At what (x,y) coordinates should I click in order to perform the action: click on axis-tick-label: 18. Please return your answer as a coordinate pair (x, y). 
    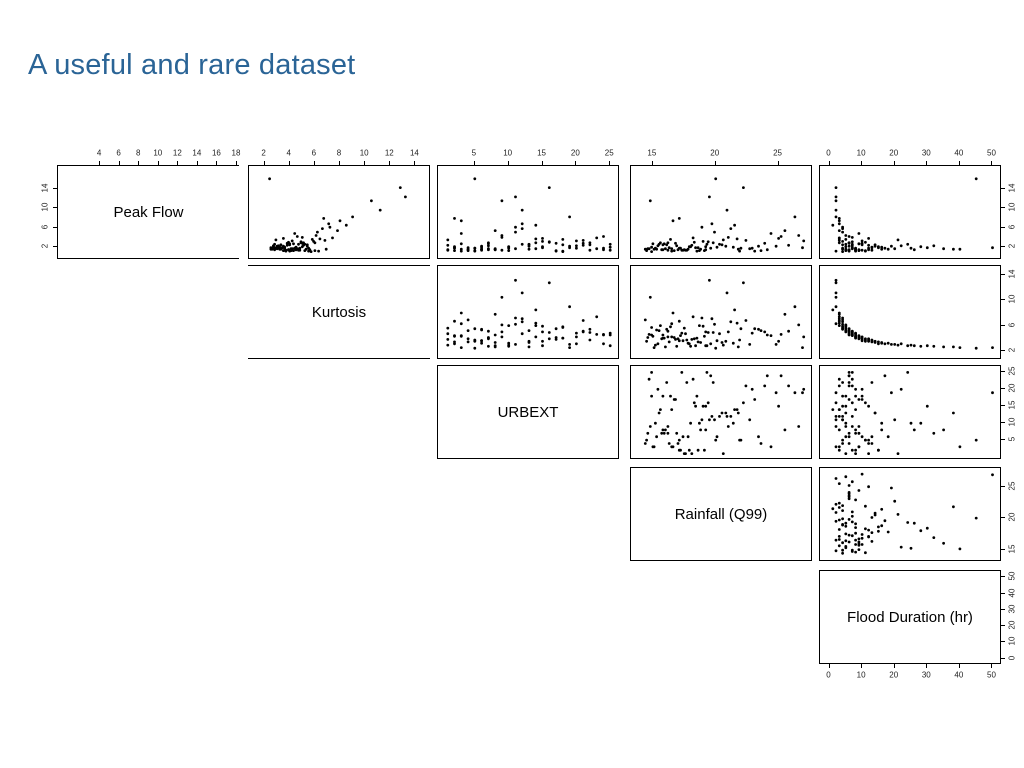
    Looking at the image, I should click on (236, 153).